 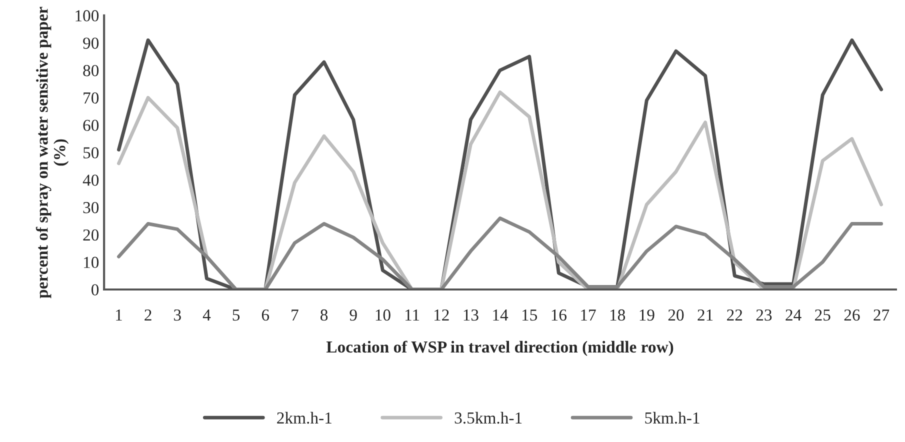 What do you see at coordinates (500, 348) in the screenshot?
I see `x-axis-title: Location of WSP in travel direction (middle row)` at bounding box center [500, 348].